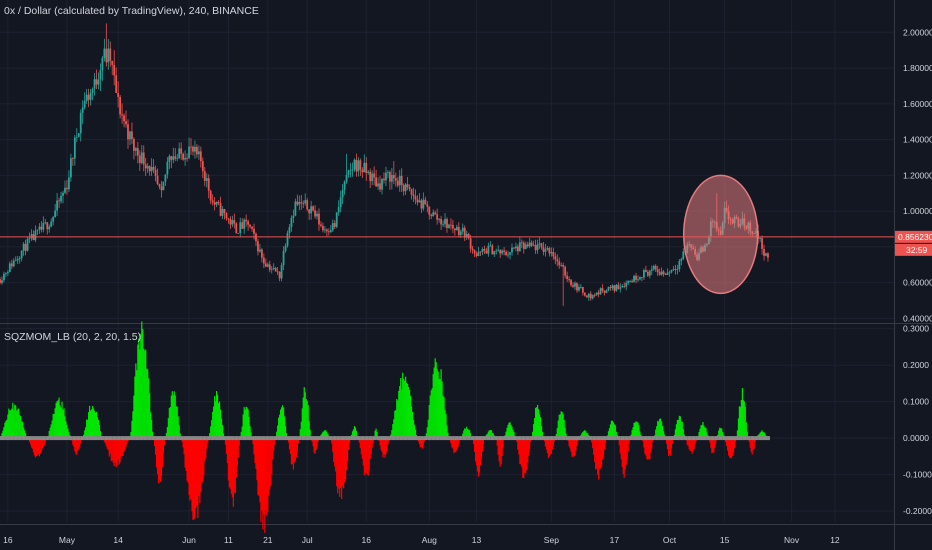  Describe the element at coordinates (720, 234) in the screenshot. I see `highlight-ellipse` at that location.